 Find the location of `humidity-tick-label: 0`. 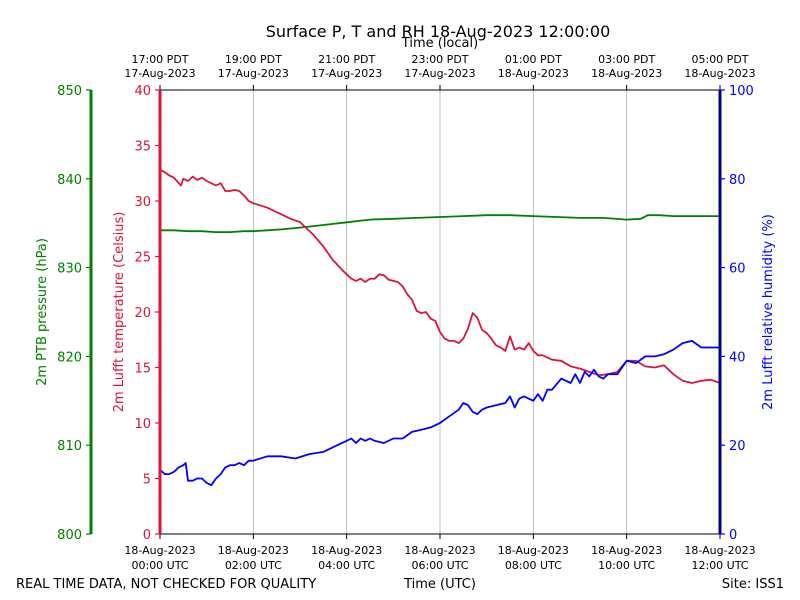

humidity-tick-label: 0 is located at coordinates (733, 535).